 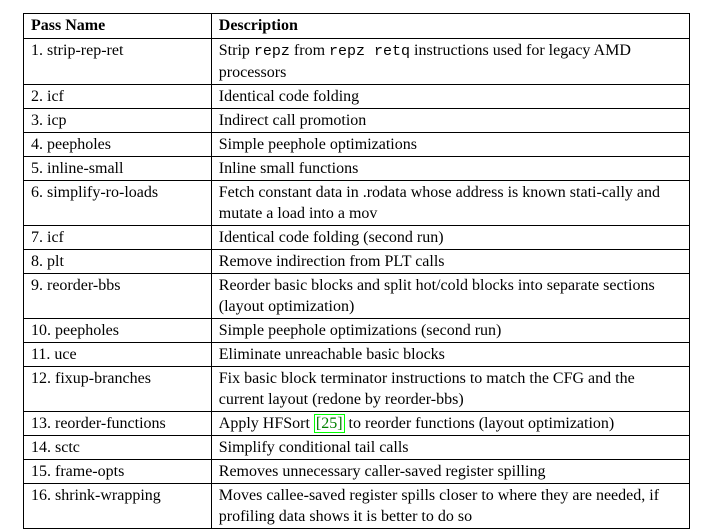 What do you see at coordinates (117, 144) in the screenshot?
I see `pass-name: 4. peepholes` at bounding box center [117, 144].